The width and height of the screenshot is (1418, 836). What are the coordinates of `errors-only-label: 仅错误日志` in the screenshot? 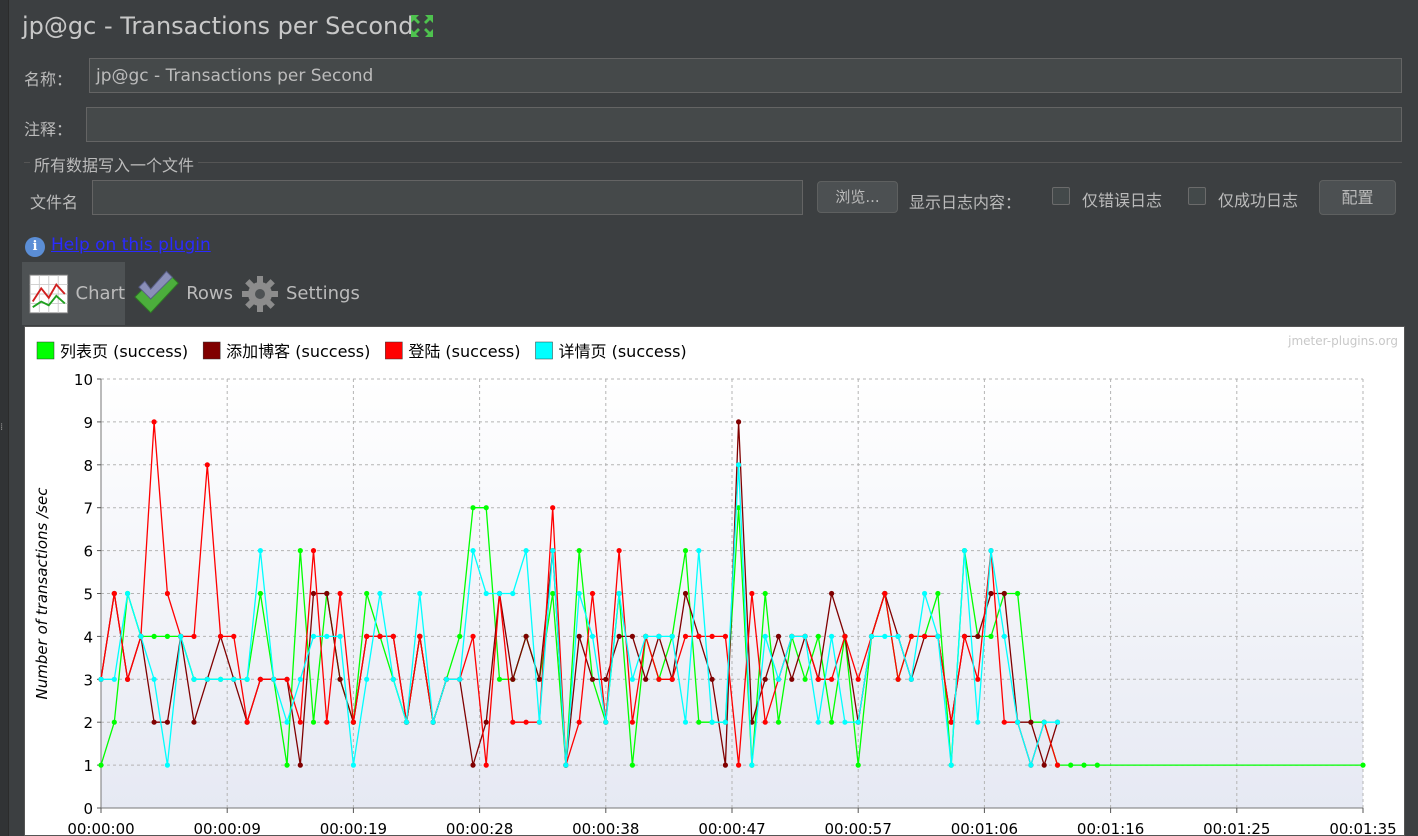 It's located at (1122, 200).